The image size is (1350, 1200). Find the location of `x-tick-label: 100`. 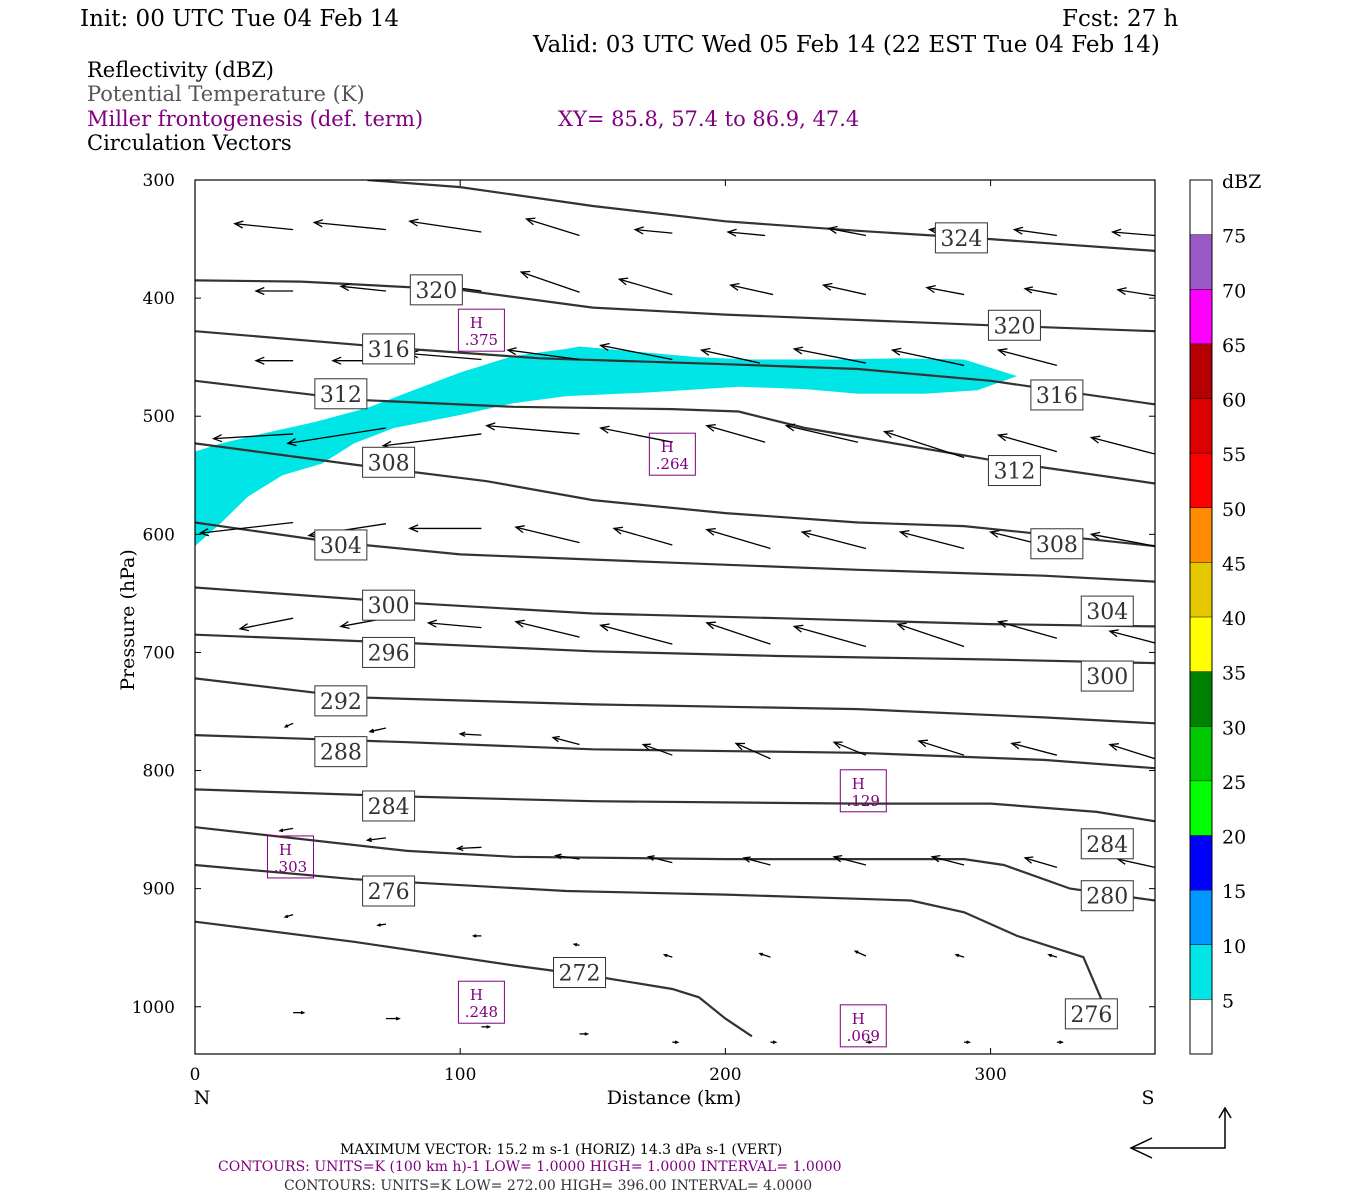

x-tick-label: 100 is located at coordinates (460, 1075).